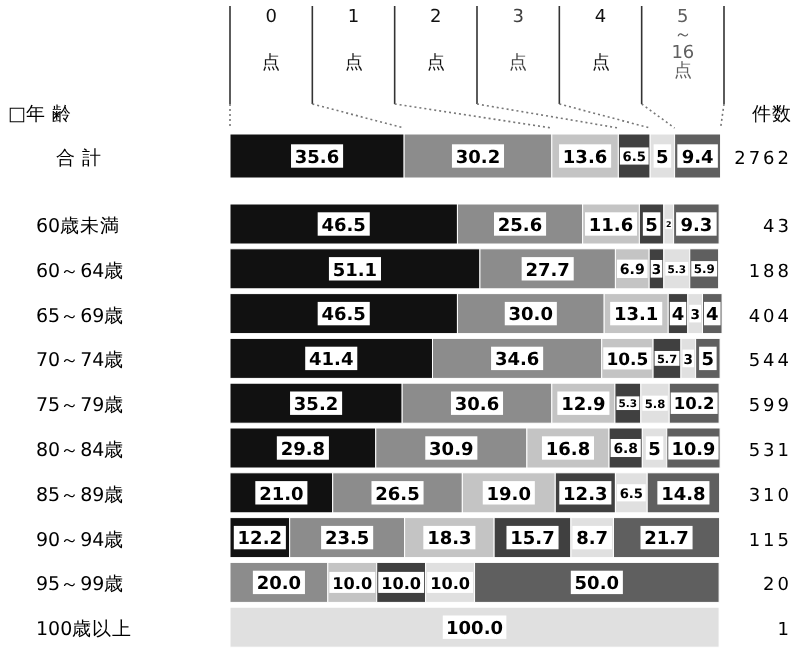 This screenshot has height=660, width=800. I want to click on data-label: 35.2, so click(316, 406).